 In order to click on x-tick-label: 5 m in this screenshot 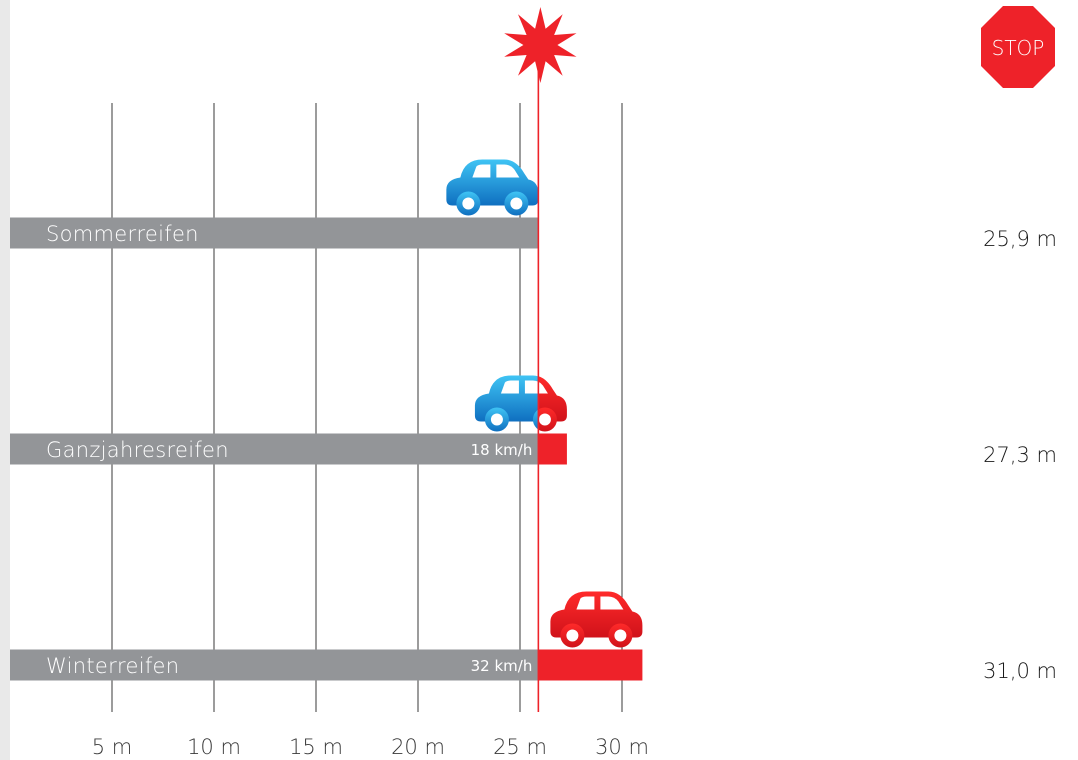, I will do `click(112, 747)`.